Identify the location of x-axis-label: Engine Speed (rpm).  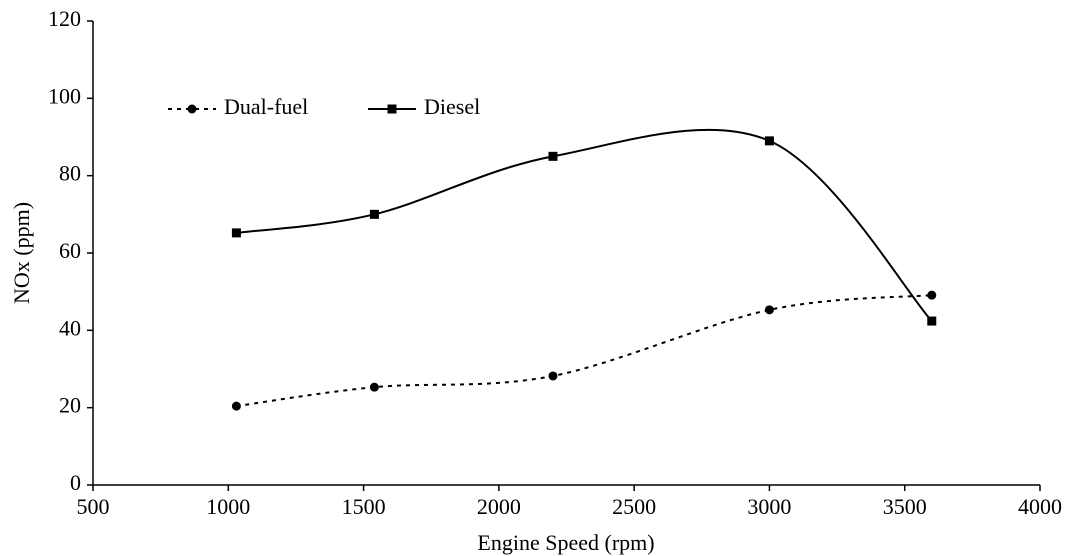
(565, 542).